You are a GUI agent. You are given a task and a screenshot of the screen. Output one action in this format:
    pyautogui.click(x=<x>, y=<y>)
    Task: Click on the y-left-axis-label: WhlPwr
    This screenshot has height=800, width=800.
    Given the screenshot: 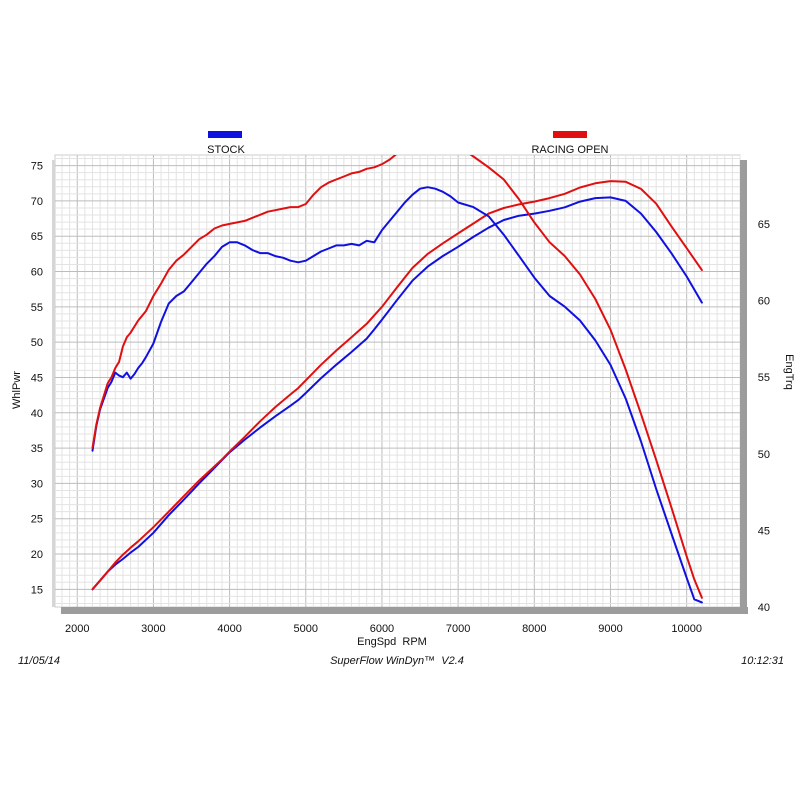 What is the action you would take?
    pyautogui.click(x=17, y=390)
    